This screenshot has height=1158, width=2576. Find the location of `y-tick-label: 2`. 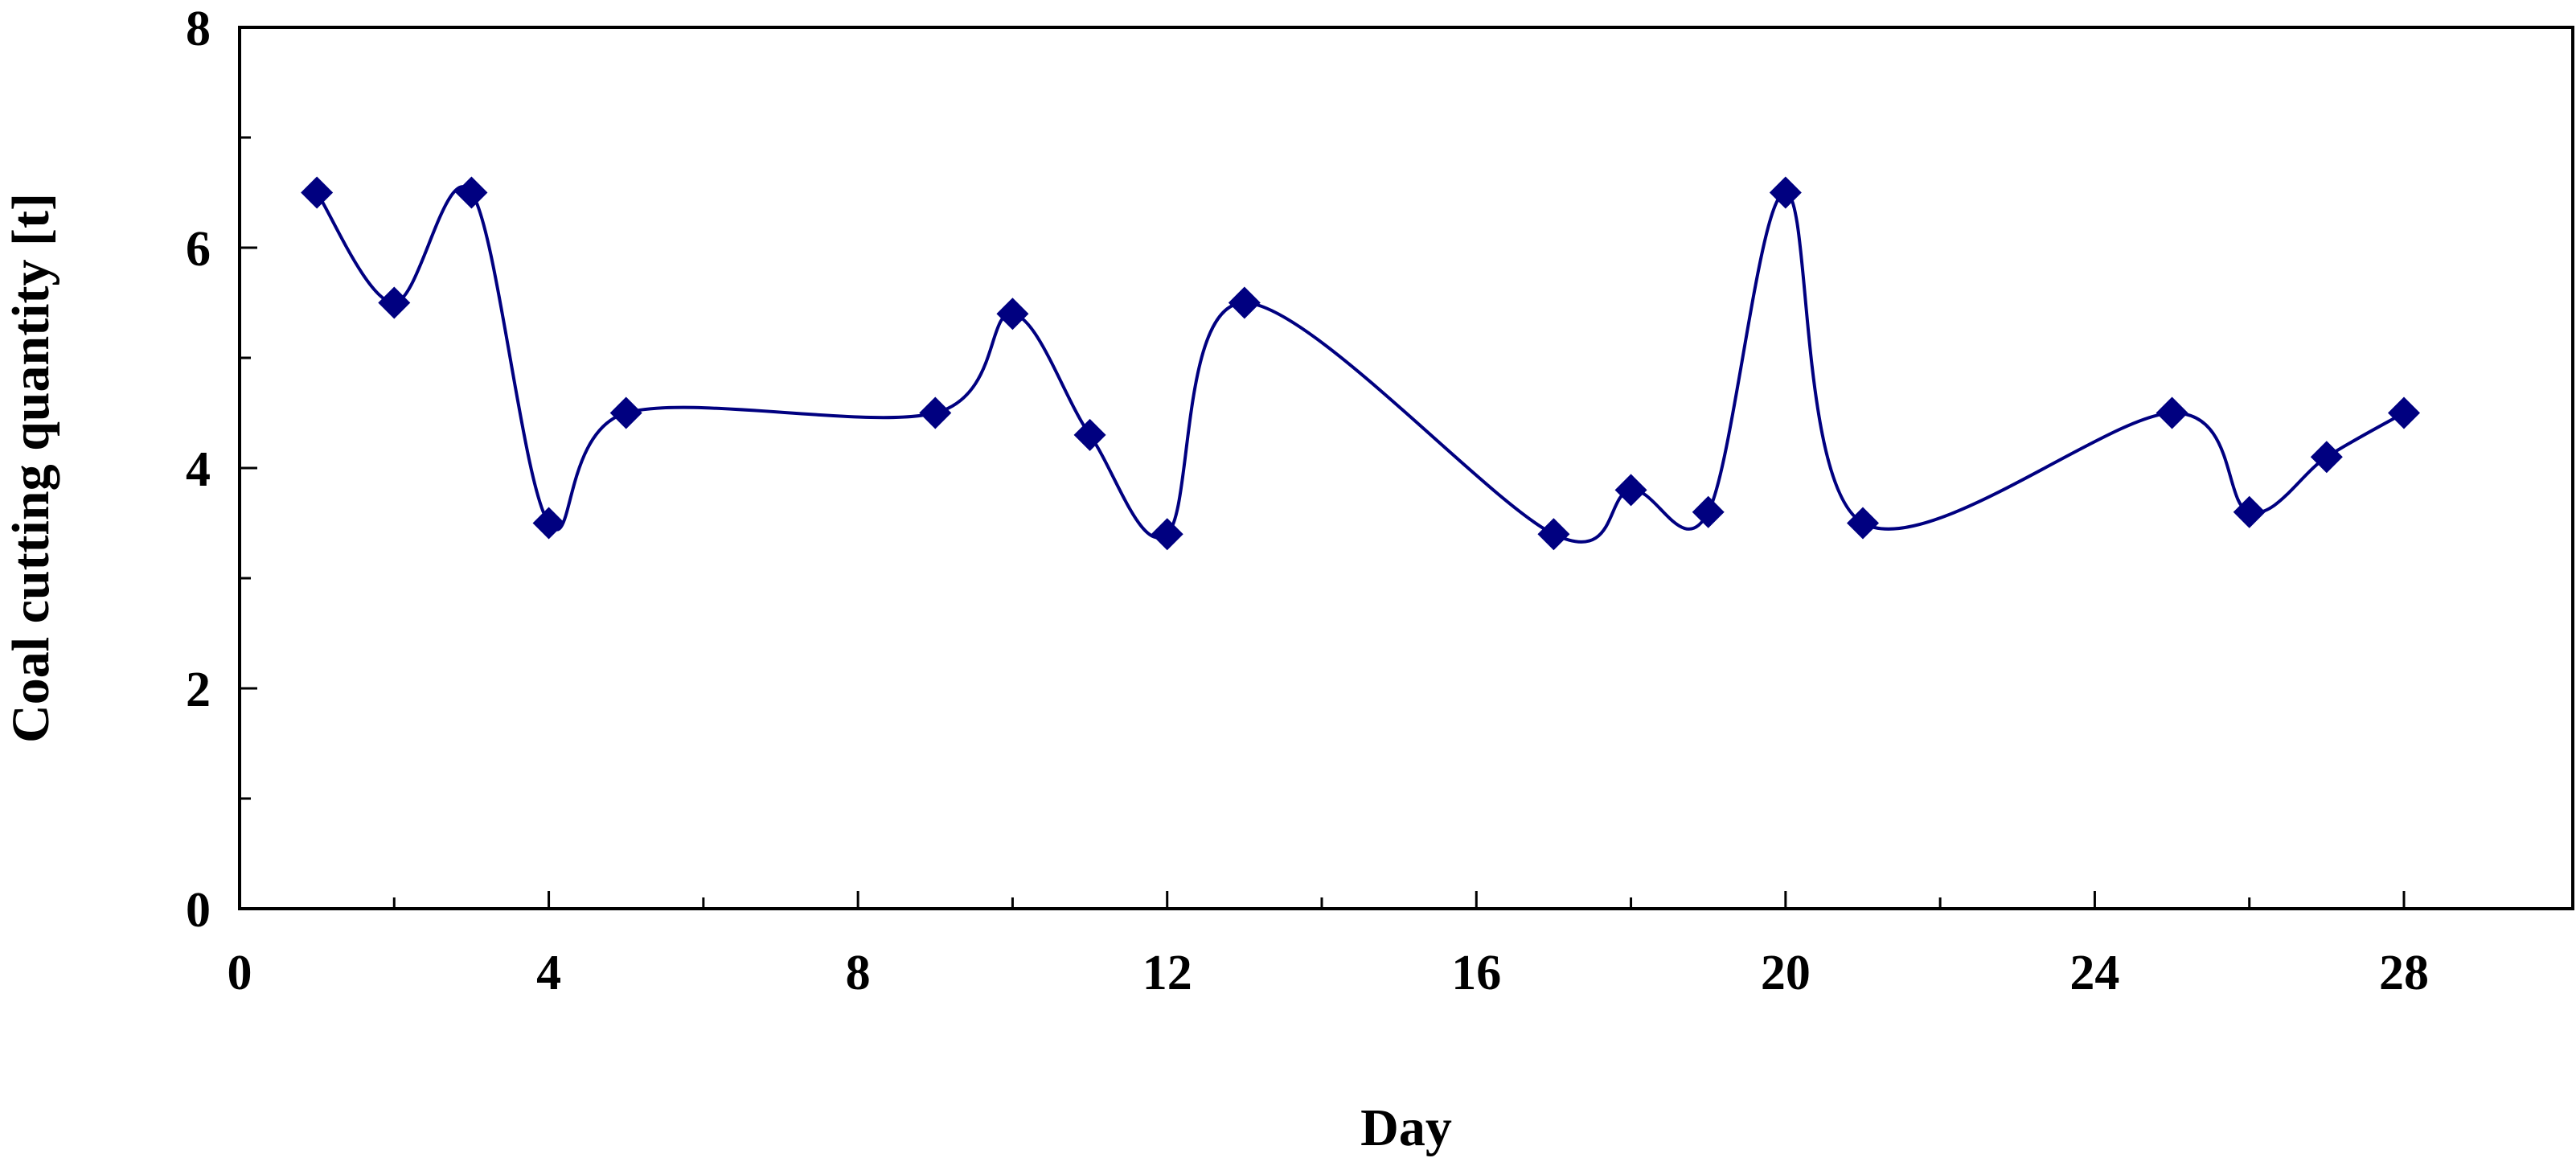

y-tick-label: 2 is located at coordinates (199, 690).